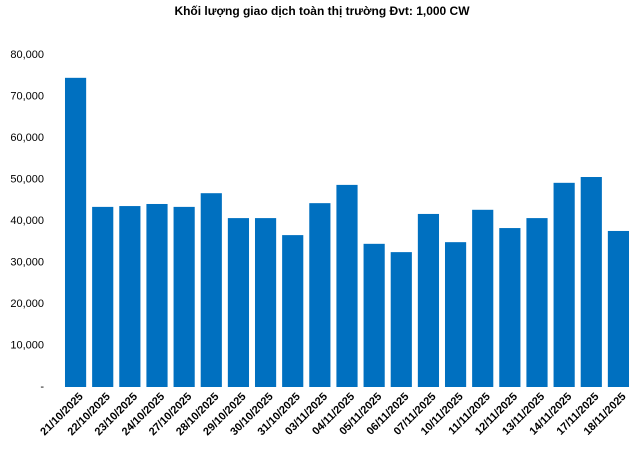 This screenshot has height=449, width=642. What do you see at coordinates (42, 387) in the screenshot?
I see `y-tick-label: -` at bounding box center [42, 387].